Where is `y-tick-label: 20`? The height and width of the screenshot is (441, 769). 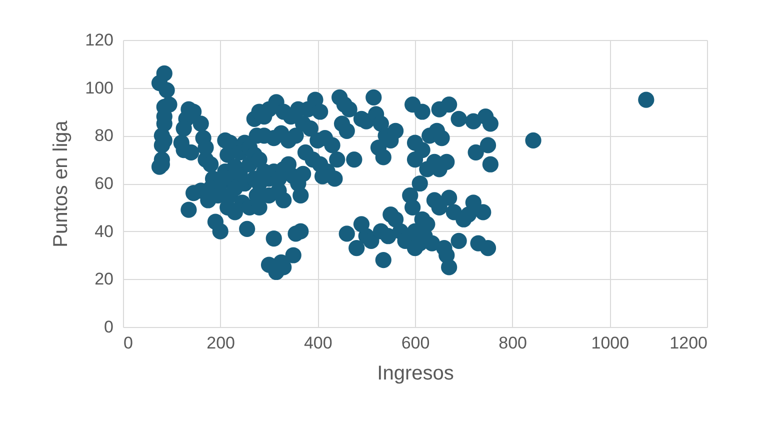 y-tick-label: 20 is located at coordinates (104, 279).